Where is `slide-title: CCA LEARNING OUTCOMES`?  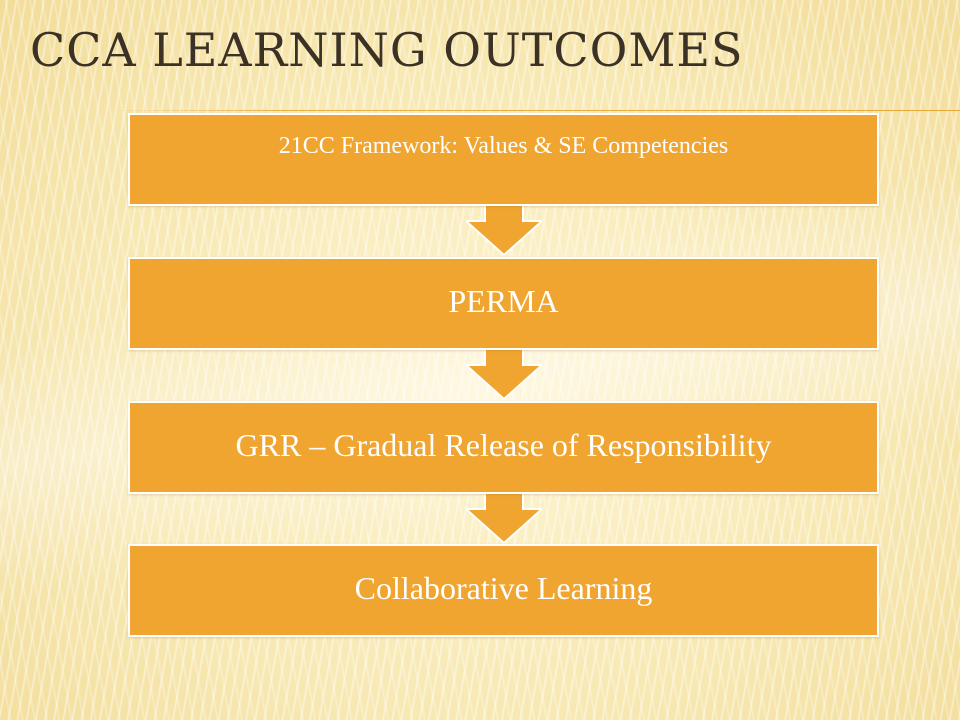 slide-title: CCA LEARNING OUTCOMES is located at coordinates (387, 50).